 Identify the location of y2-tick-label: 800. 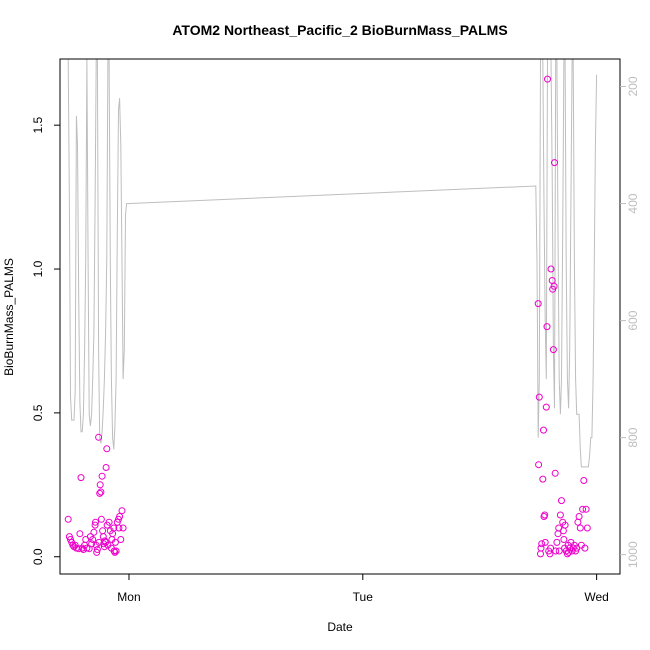
(633, 437).